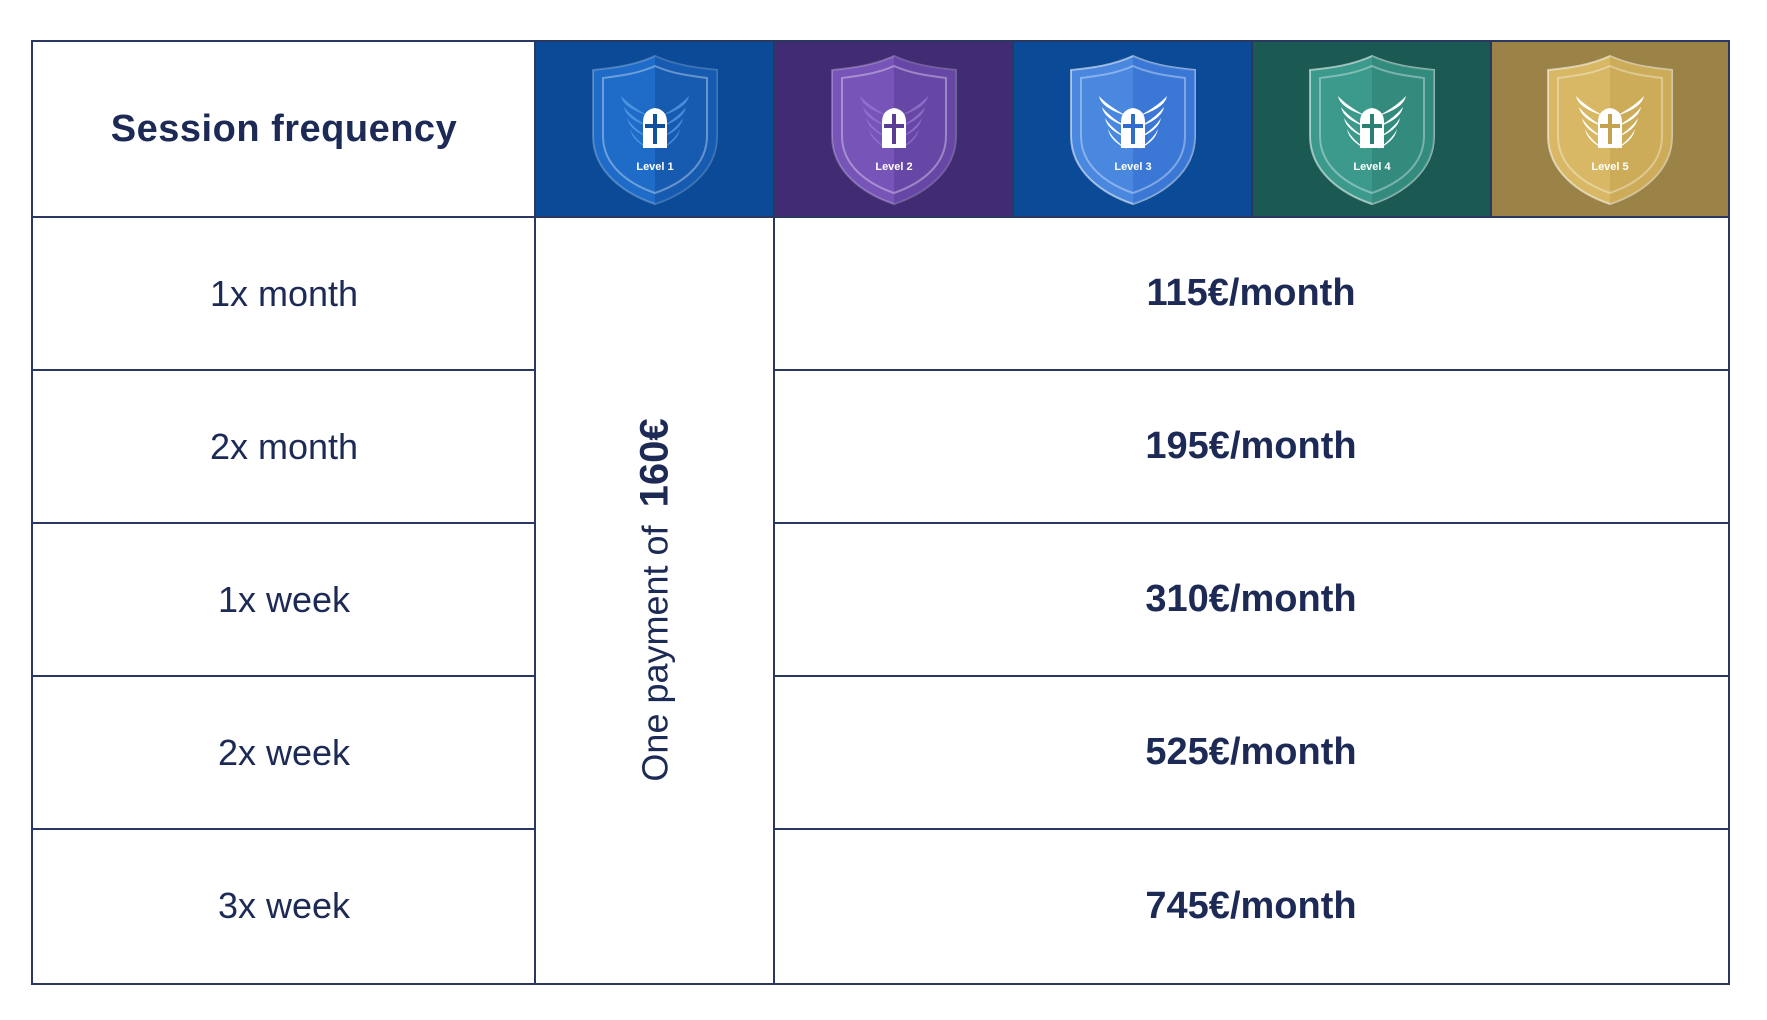 This screenshot has height=1020, width=1767. I want to click on level-1-label: Level 1, so click(654, 167).